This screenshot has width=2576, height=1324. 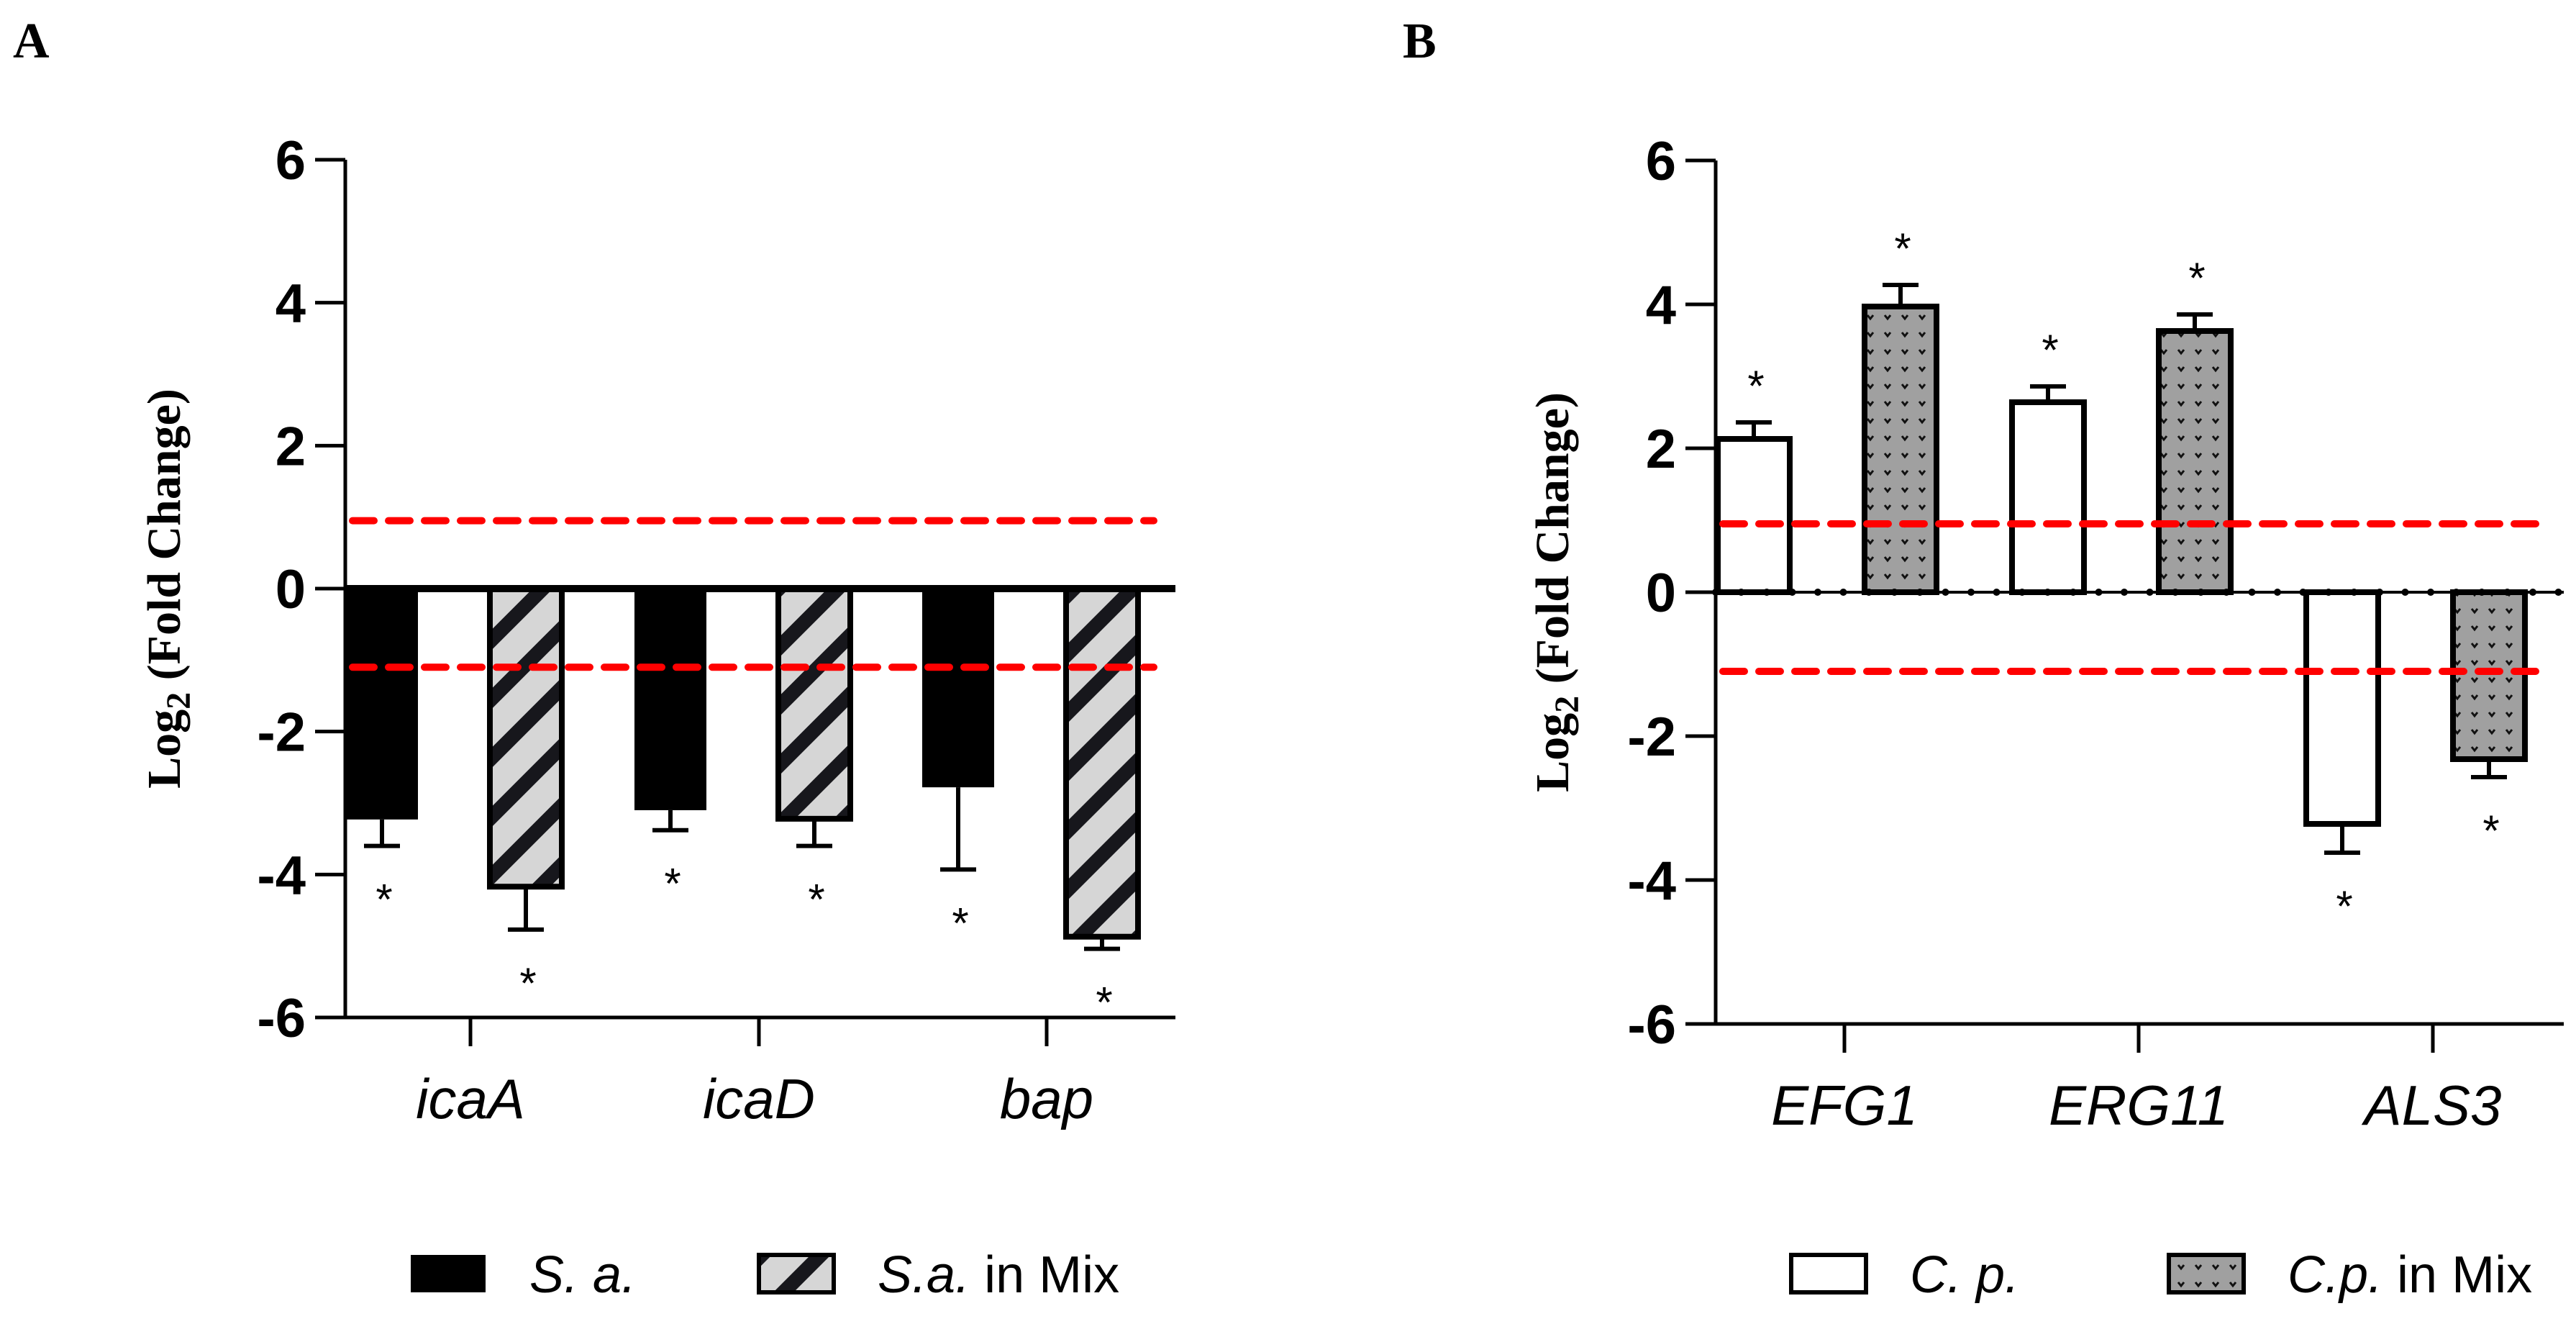 What do you see at coordinates (1844, 1105) in the screenshot?
I see `x-tick-label: EFG1` at bounding box center [1844, 1105].